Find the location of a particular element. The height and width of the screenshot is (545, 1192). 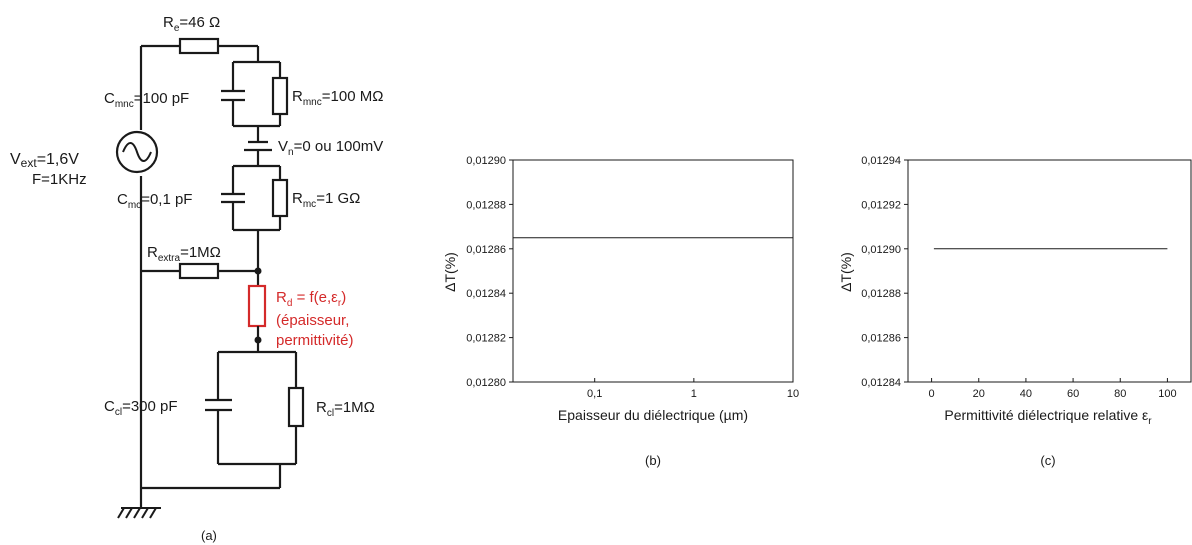

label-rmnc: Rmnc=100 MΩ is located at coordinates (337, 98).